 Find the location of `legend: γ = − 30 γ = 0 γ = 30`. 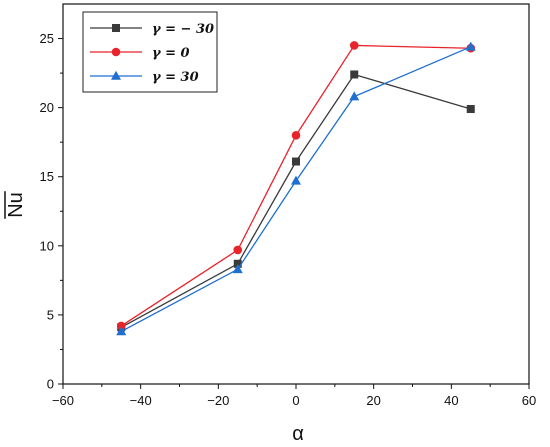

legend: γ = − 30 γ = 0 γ = 30 is located at coordinates (150, 52).